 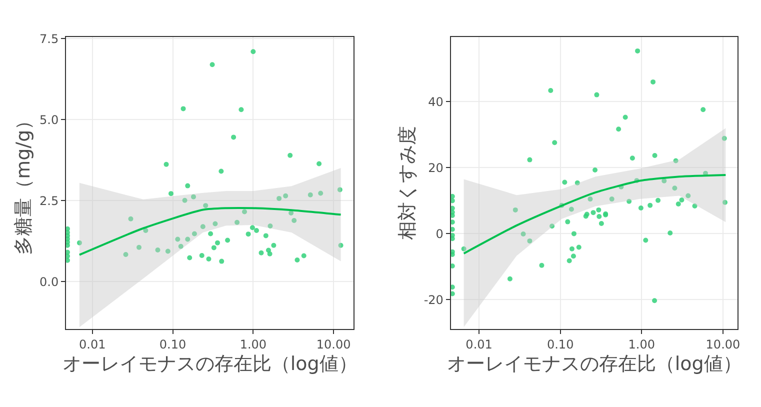 What do you see at coordinates (407, 183) in the screenshot?
I see `y-axis-title: 相対くすみ度` at bounding box center [407, 183].